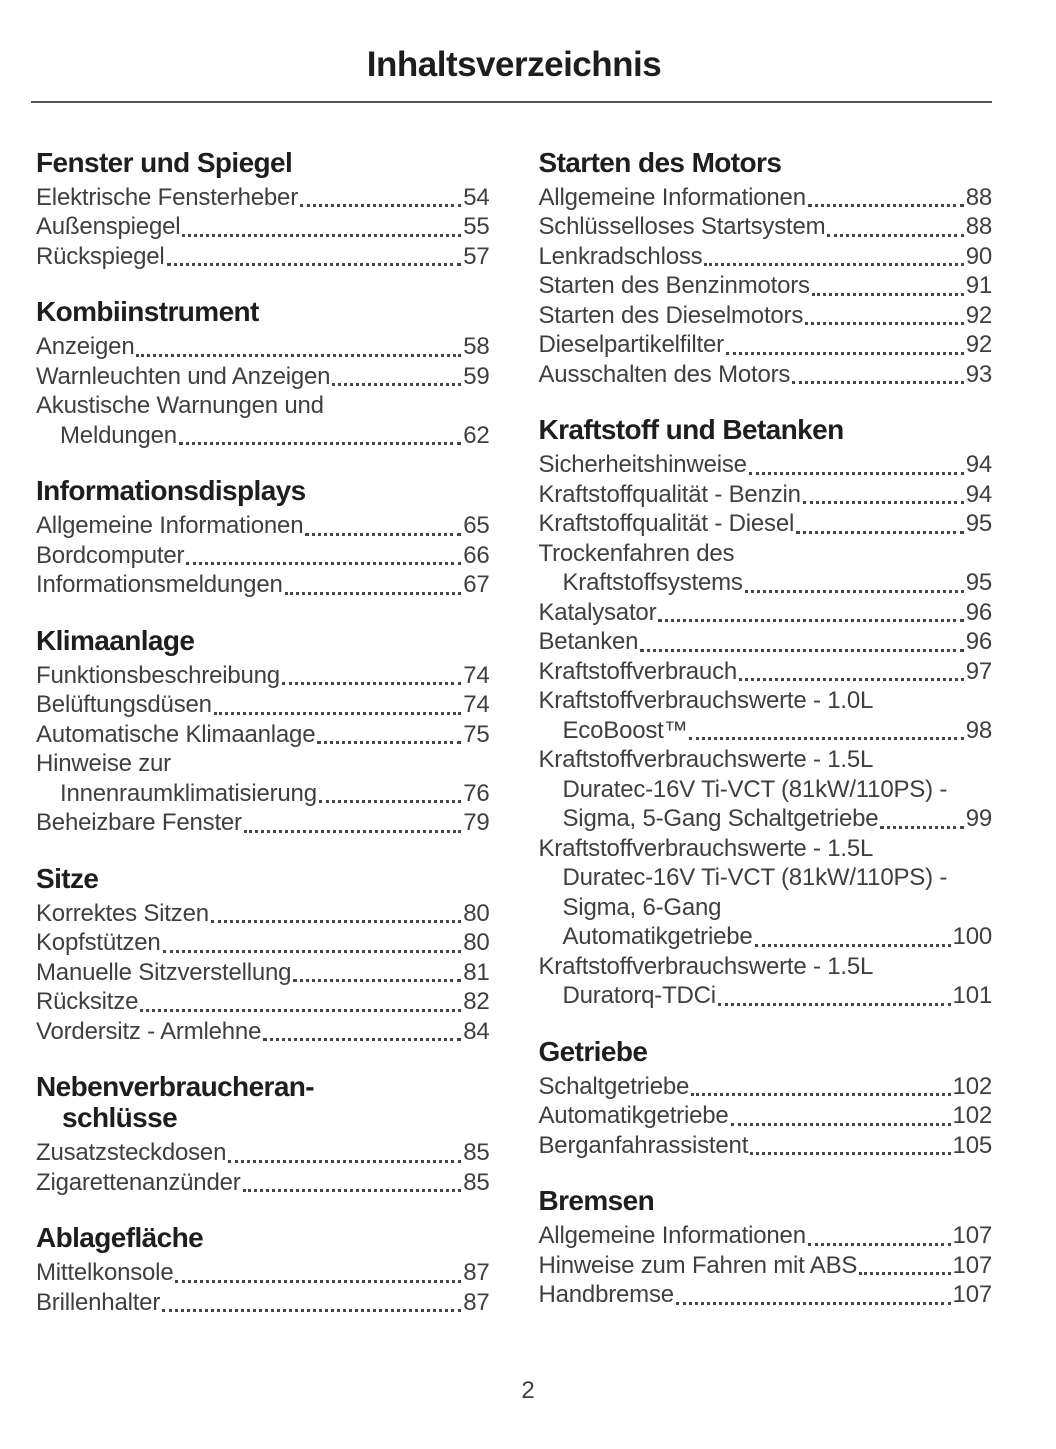  Describe the element at coordinates (978, 197) in the screenshot. I see `toc-entry-page: 88` at that location.